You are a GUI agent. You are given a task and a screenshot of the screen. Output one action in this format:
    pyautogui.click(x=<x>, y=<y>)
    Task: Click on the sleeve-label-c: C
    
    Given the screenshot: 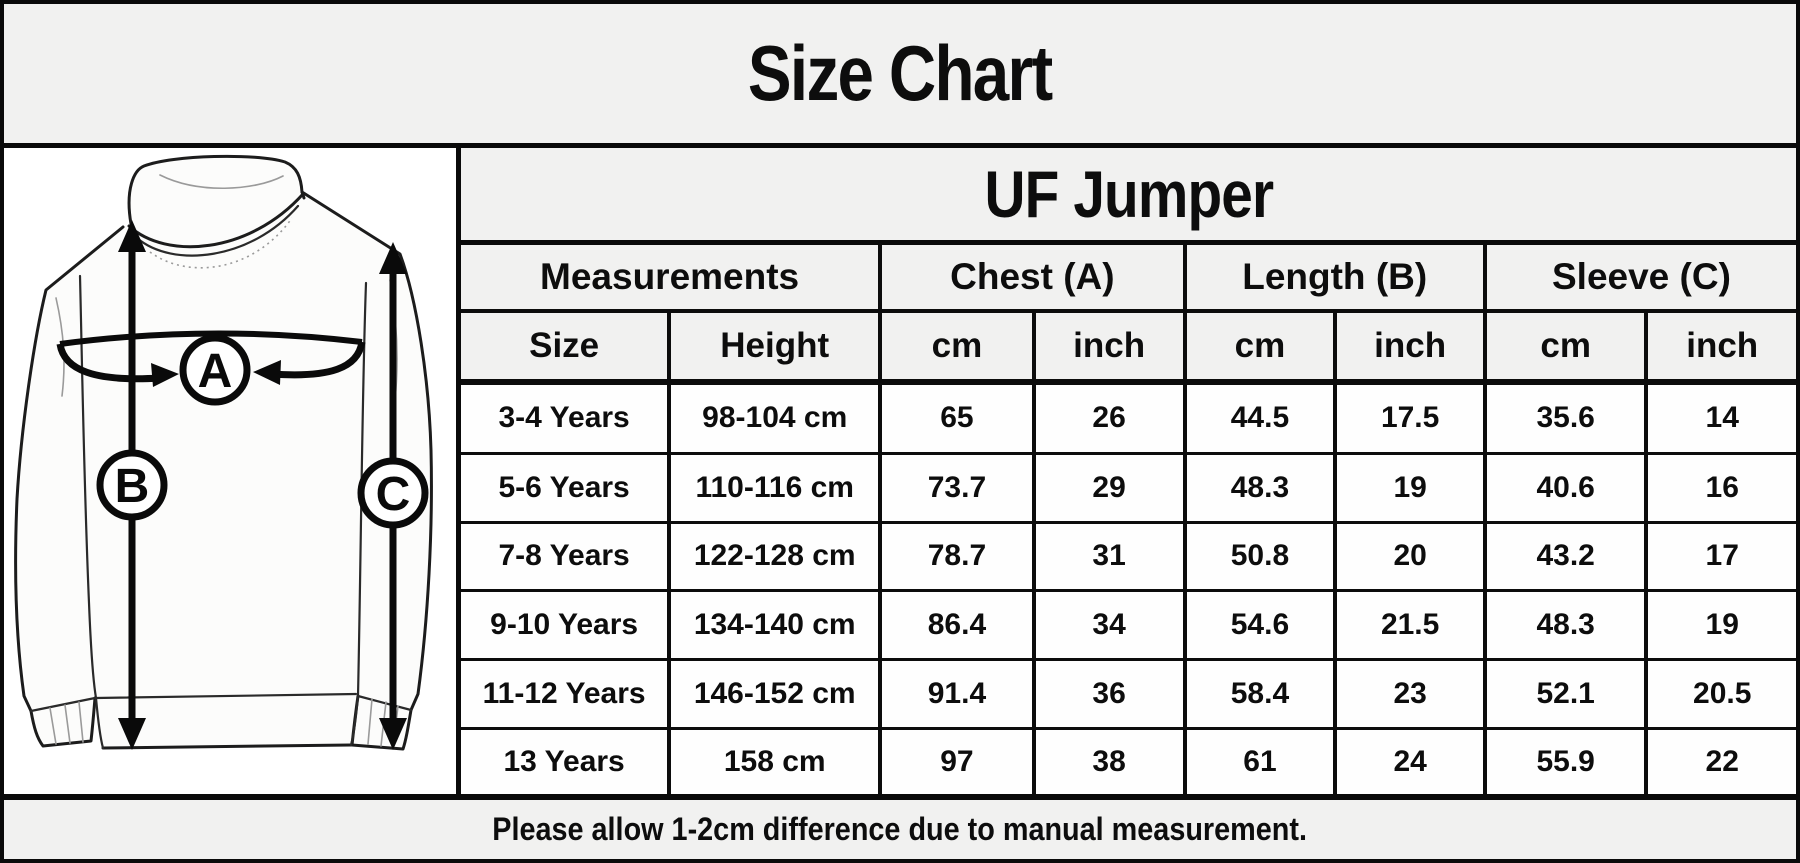 What is the action you would take?
    pyautogui.click(x=393, y=494)
    